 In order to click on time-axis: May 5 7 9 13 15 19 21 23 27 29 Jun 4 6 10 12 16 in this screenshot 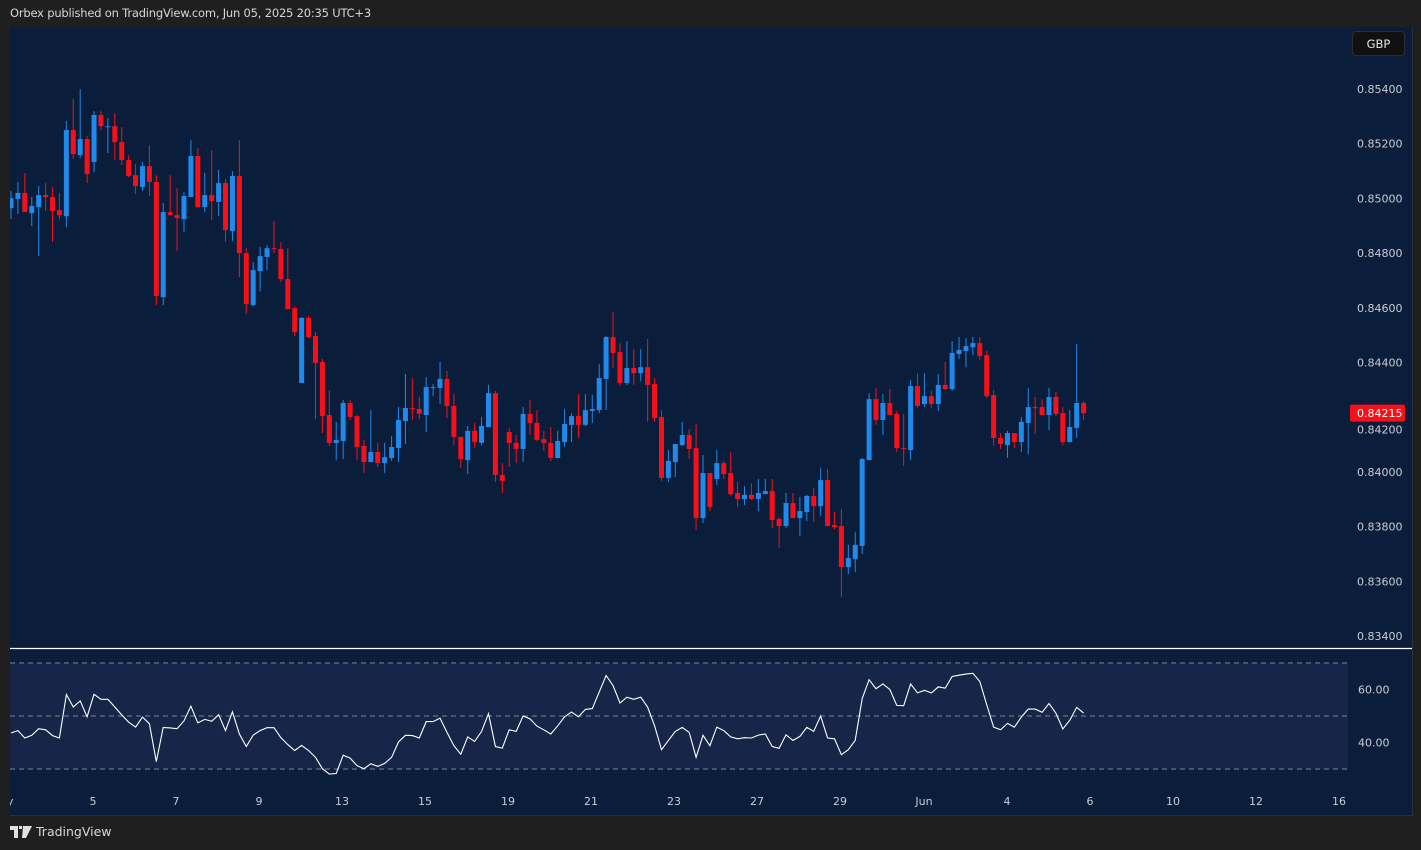, I will do `click(673, 801)`.